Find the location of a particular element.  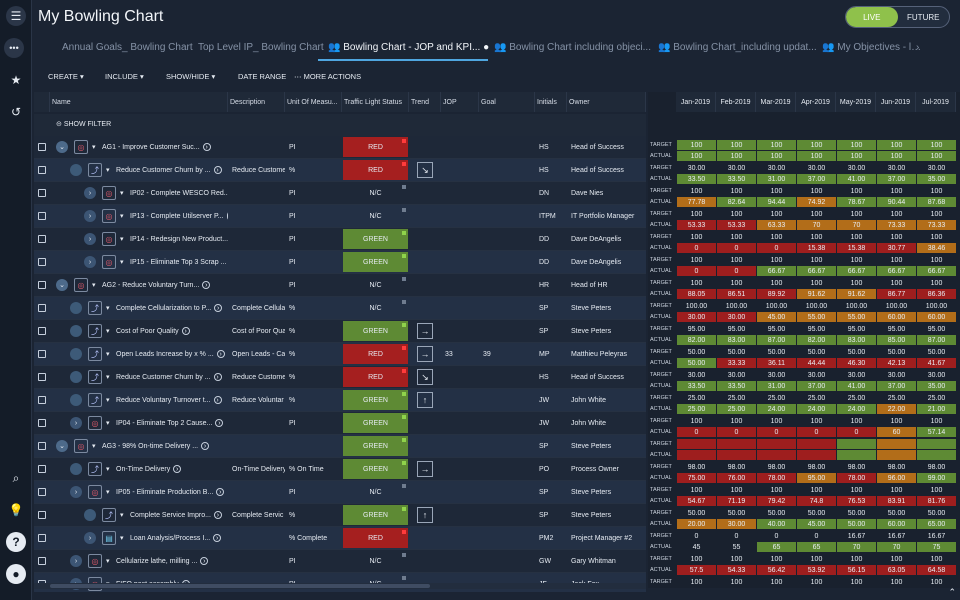

actual-cell: 71.19 is located at coordinates (736, 501).